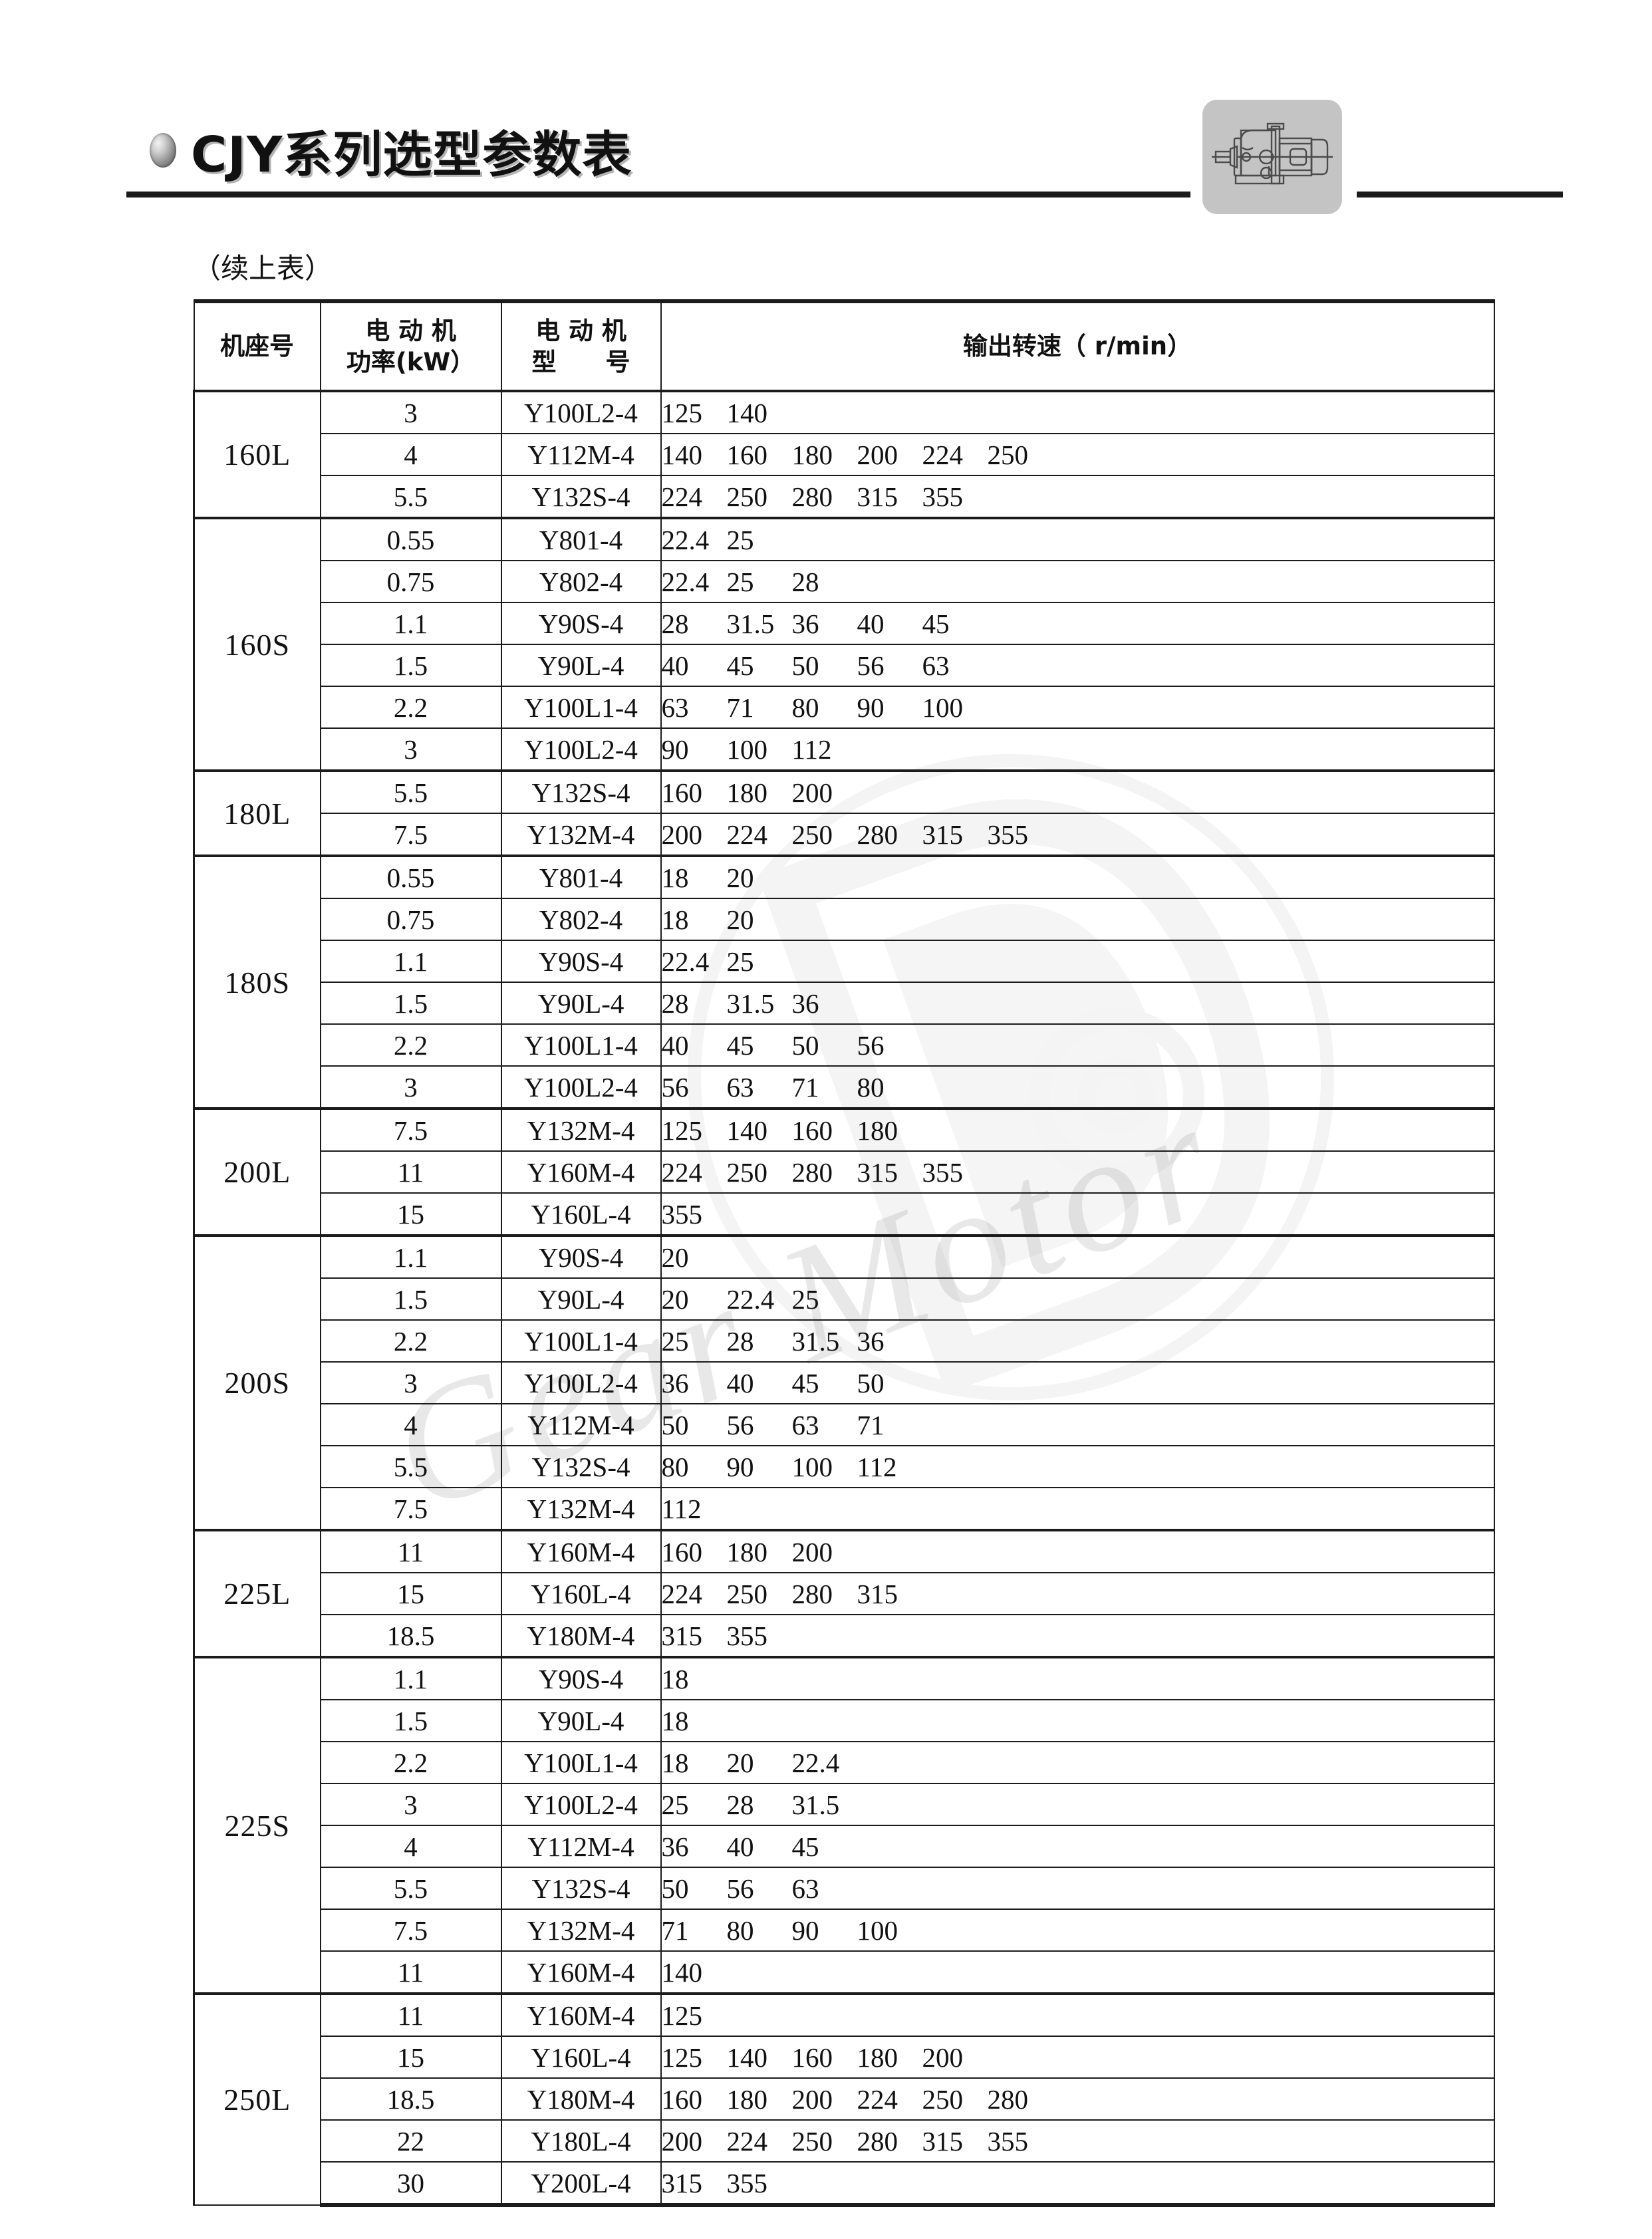 Image resolution: width=1652 pixels, height=2239 pixels. I want to click on page-title-text: CJY系列选型参数表, so click(411, 155).